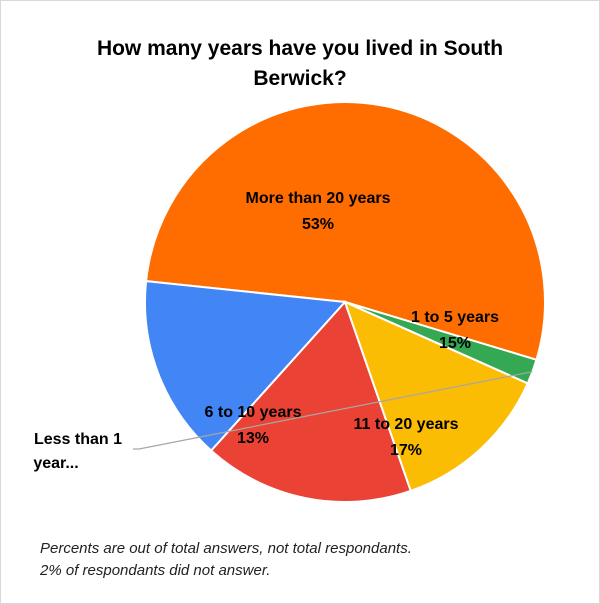 The width and height of the screenshot is (600, 604). Describe the element at coordinates (155, 570) in the screenshot. I see `footnote-line-2: 2% of respondants did not answer.` at that location.